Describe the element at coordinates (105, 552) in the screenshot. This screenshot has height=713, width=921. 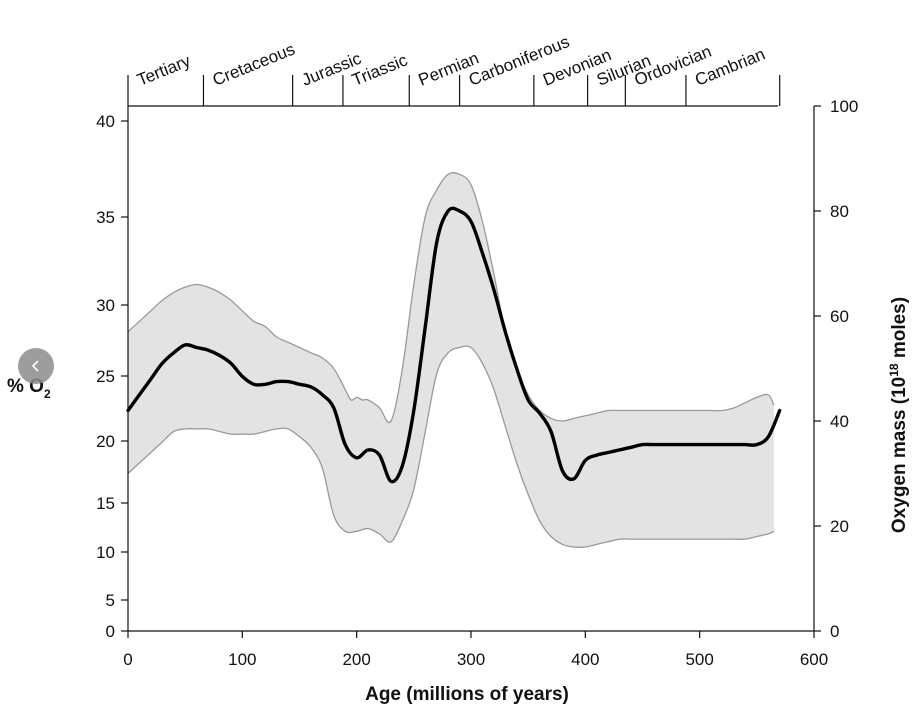
I see `left-tick-label: 10` at that location.